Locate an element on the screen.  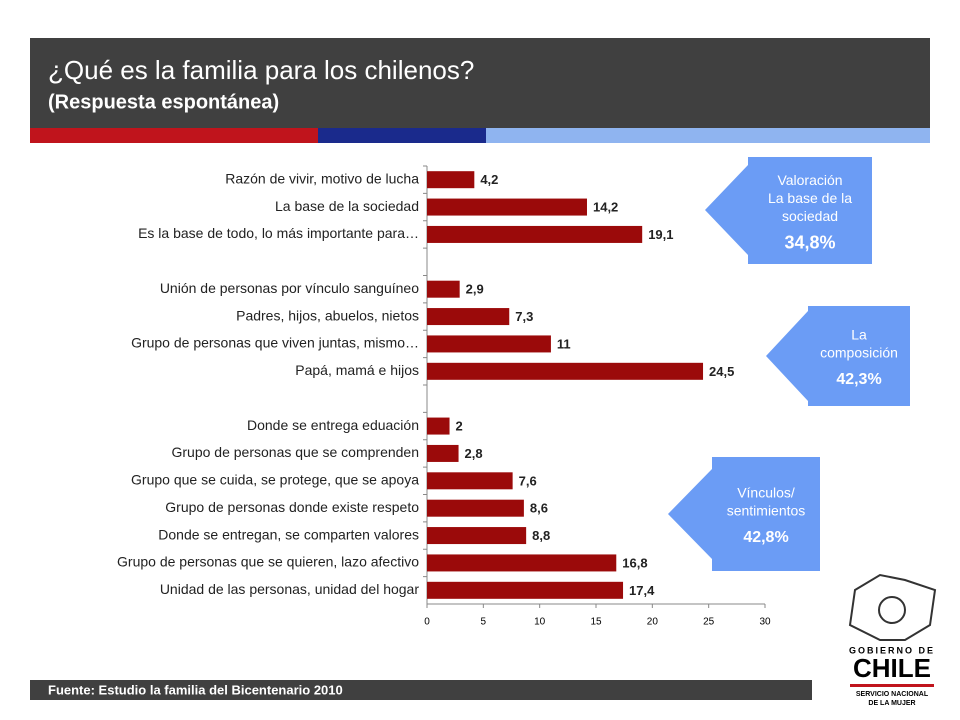
stripe-blue is located at coordinates (708, 135).